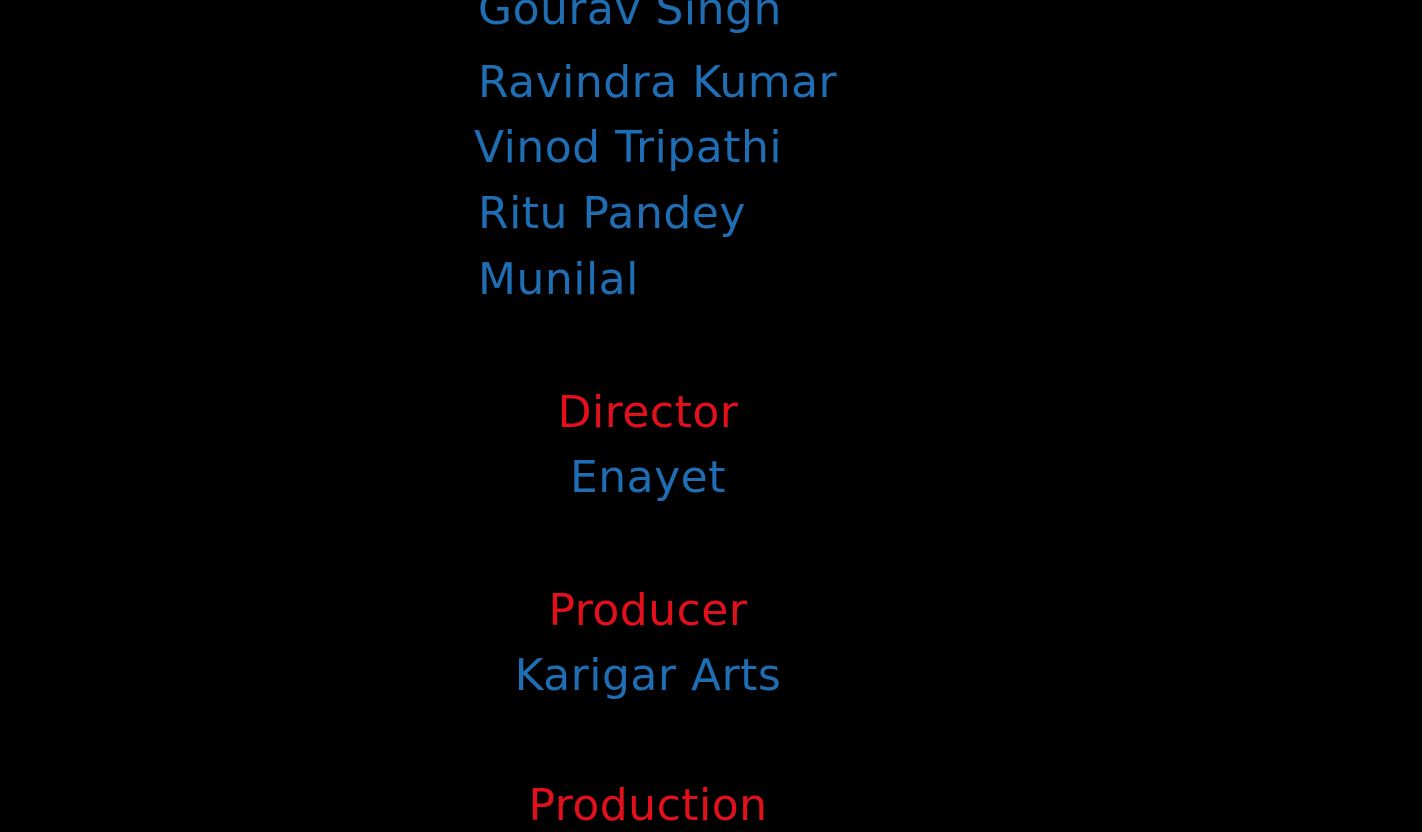  What do you see at coordinates (648, 610) in the screenshot?
I see `producer-role: Producer` at bounding box center [648, 610].